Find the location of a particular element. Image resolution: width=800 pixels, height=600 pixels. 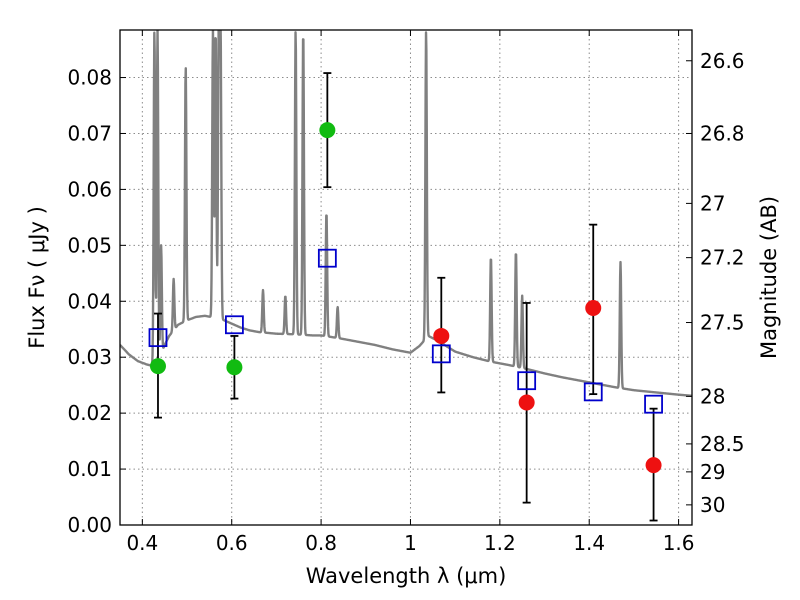

y2-tick-label: 28.5 is located at coordinates (722, 444).